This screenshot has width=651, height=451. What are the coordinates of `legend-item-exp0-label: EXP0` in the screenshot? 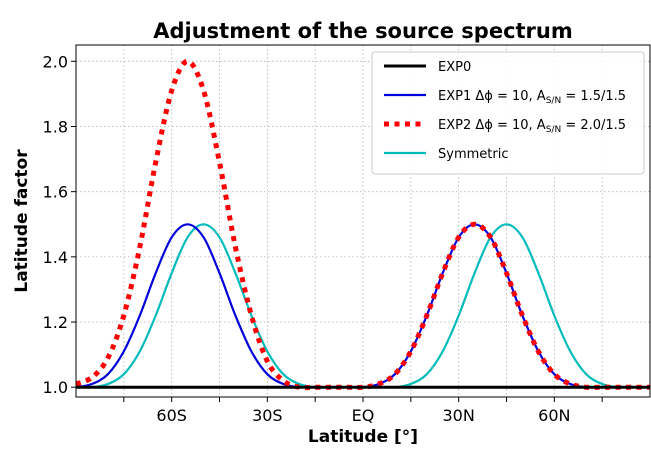 It's located at (454, 67).